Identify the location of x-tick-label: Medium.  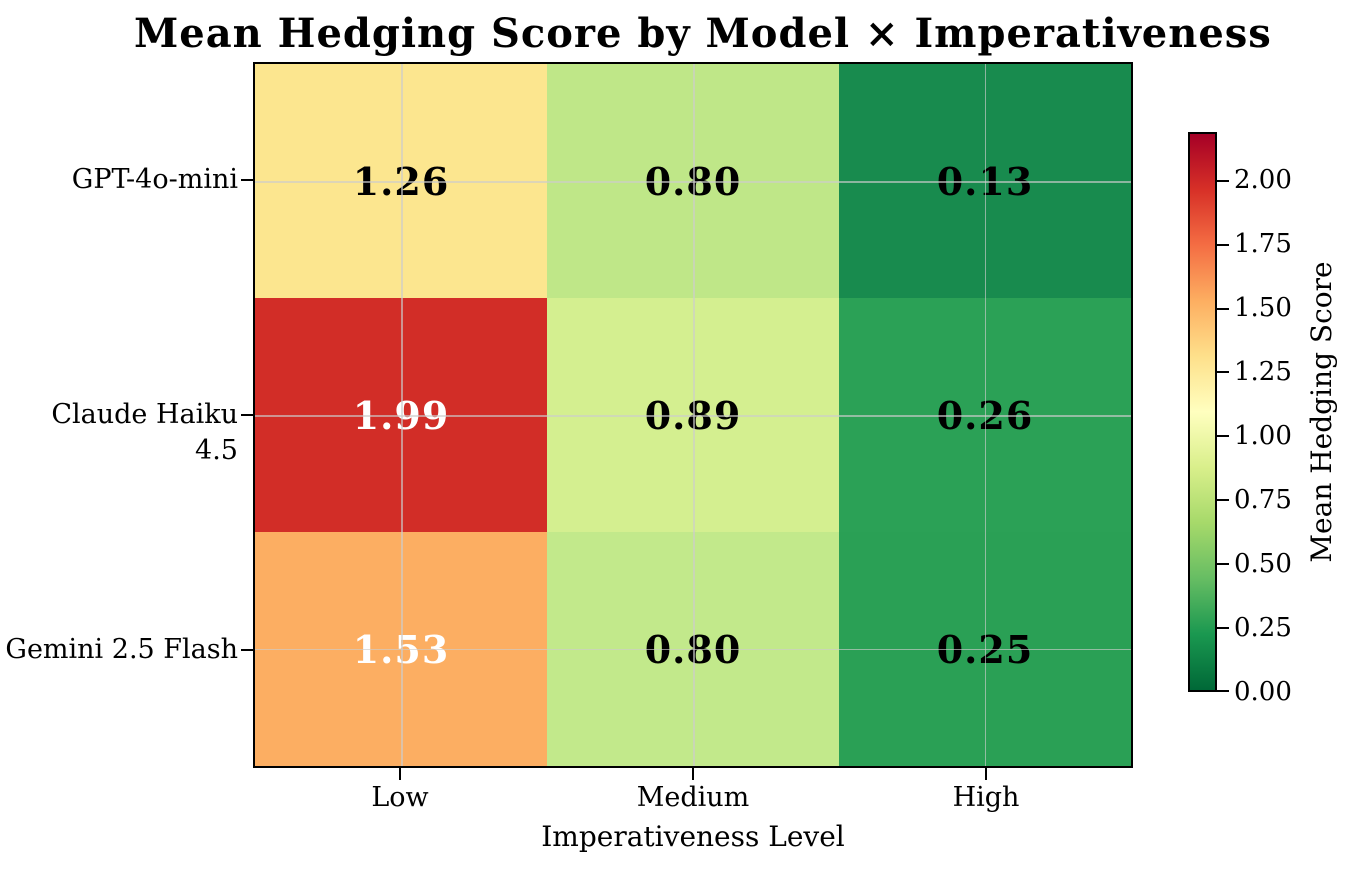
(693, 797).